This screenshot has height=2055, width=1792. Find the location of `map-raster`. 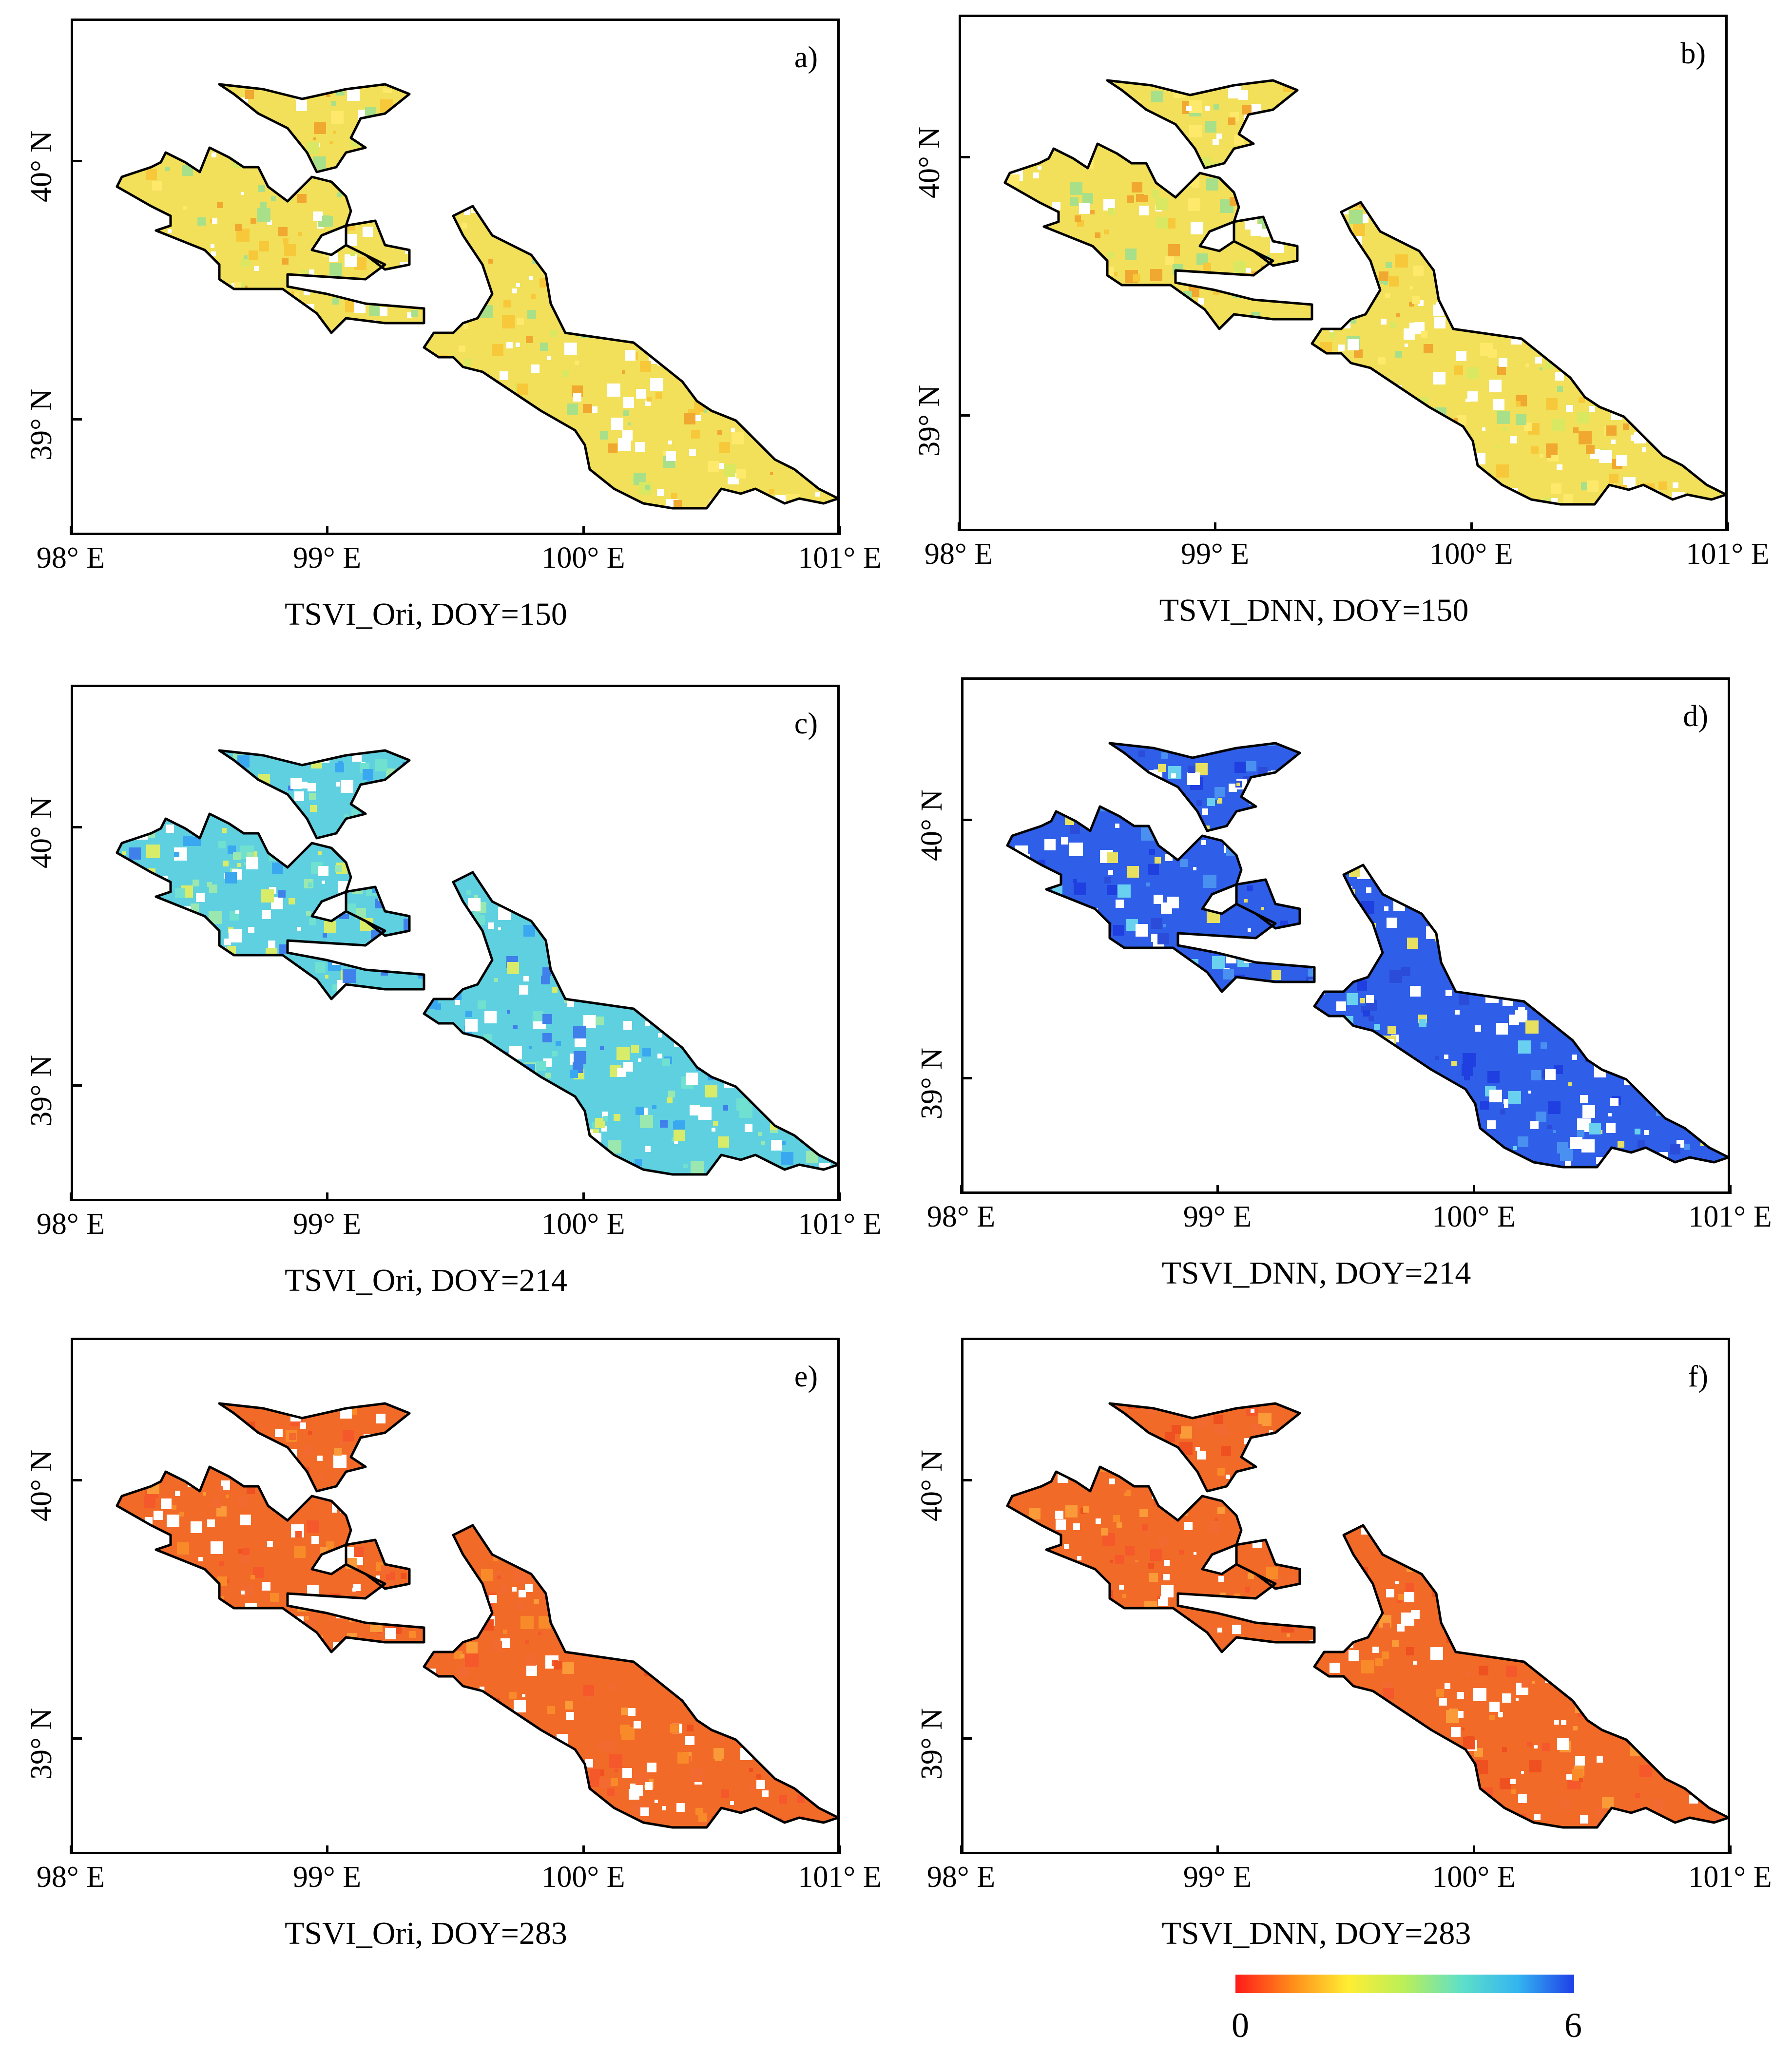

map-raster is located at coordinates (1364, 292).